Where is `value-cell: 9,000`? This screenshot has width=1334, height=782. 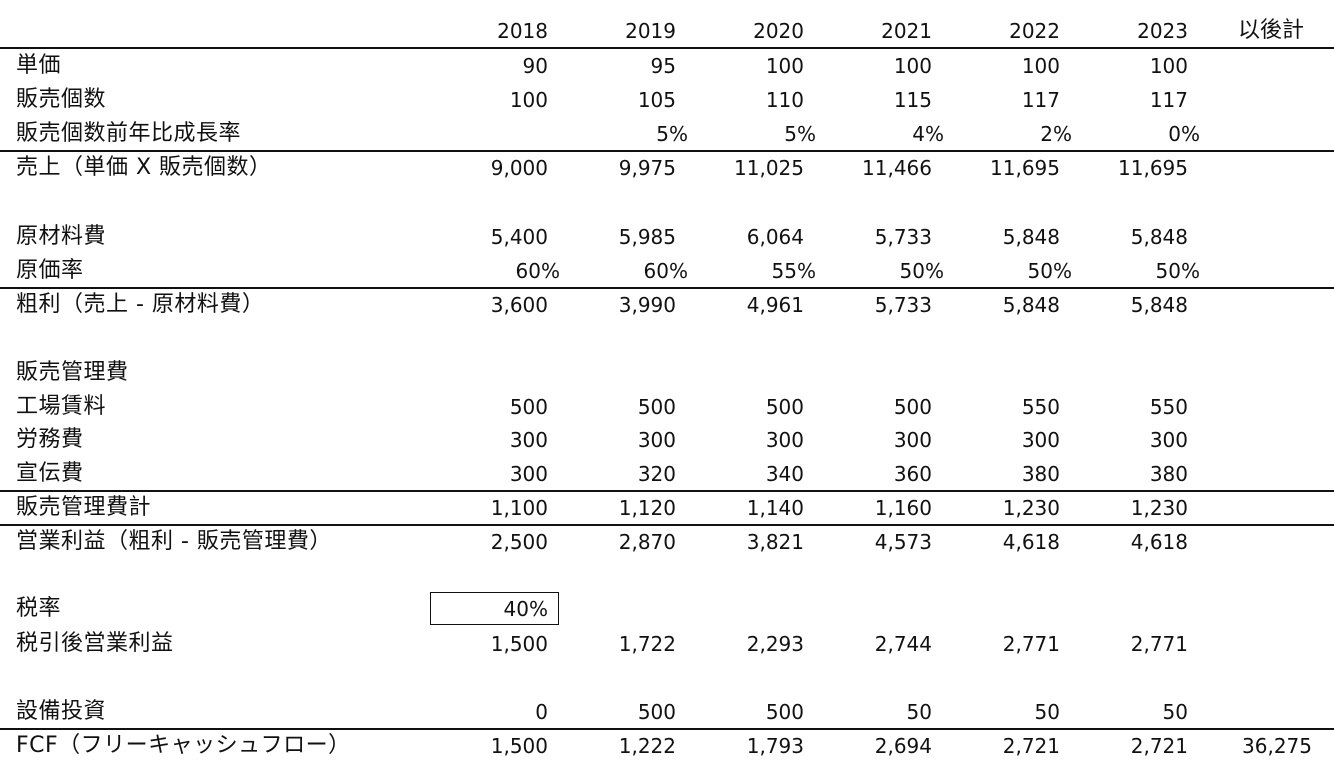 value-cell: 9,000 is located at coordinates (519, 168).